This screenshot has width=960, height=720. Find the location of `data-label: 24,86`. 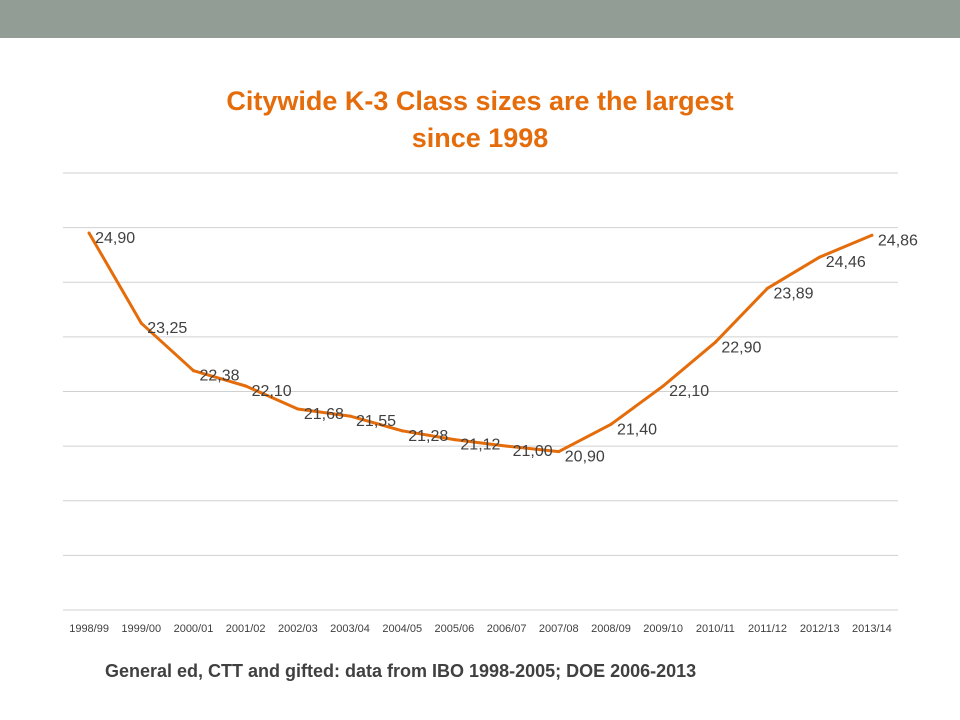

data-label: 24,86 is located at coordinates (898, 240).